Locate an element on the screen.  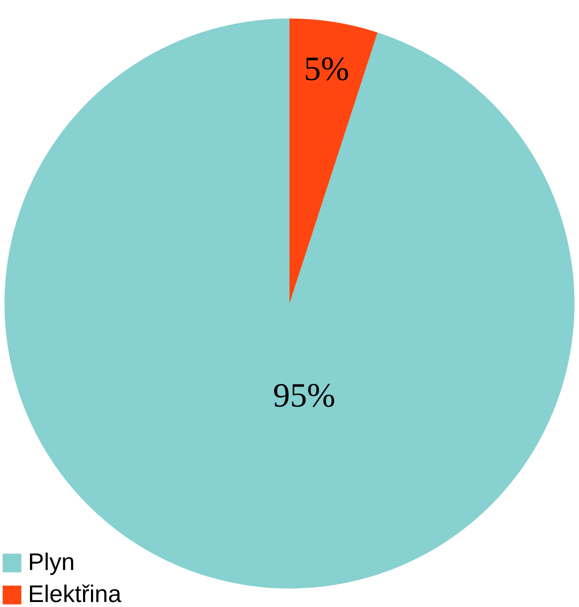
legend-label: Plyn is located at coordinates (51, 562).